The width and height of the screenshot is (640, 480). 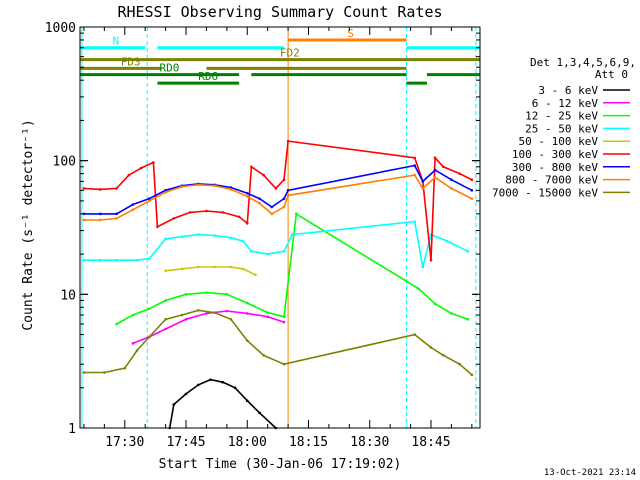 I want to click on legend-label-1: 6 - 12 keV, so click(x=565, y=103).